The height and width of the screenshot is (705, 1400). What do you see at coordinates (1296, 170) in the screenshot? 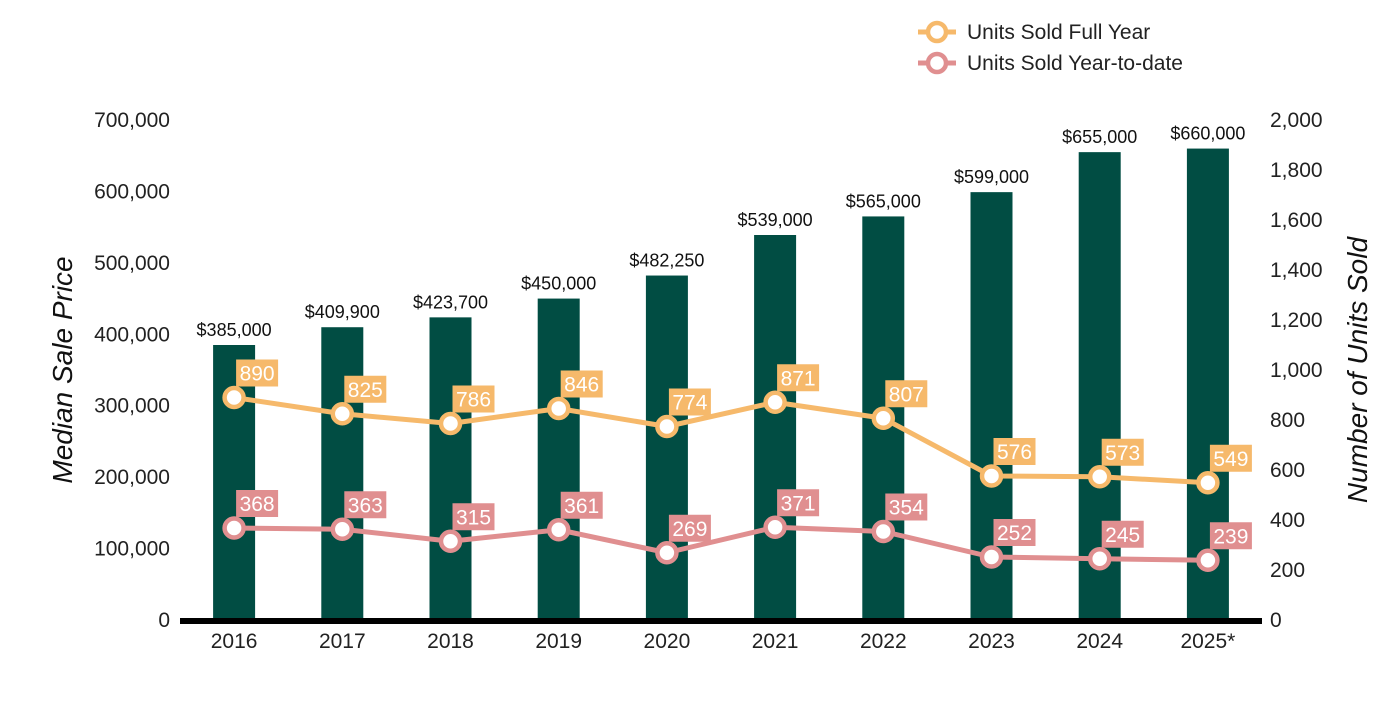
I see `y2-tick-label: 1,800` at bounding box center [1296, 170].